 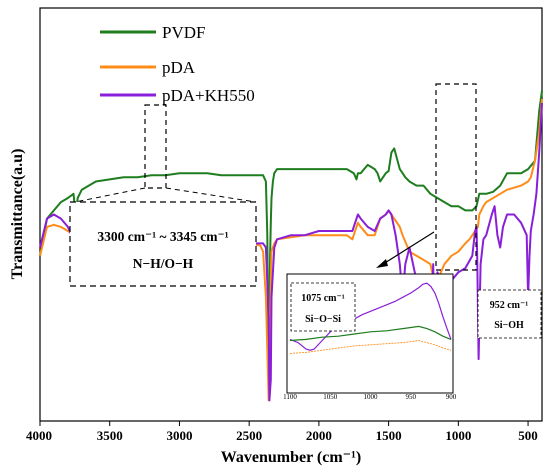 I want to click on label-952: 952 cm⁻¹, so click(x=509, y=305).